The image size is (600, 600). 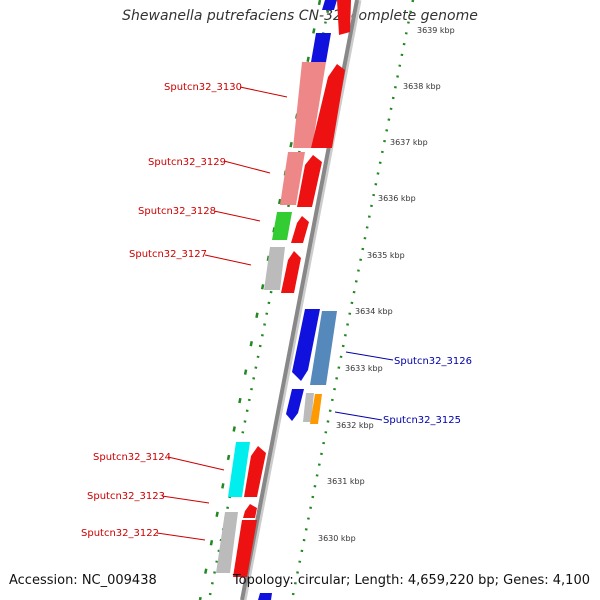 What do you see at coordinates (337, 538) in the screenshot?
I see `tick-label-3630: 3630 kbp` at bounding box center [337, 538].